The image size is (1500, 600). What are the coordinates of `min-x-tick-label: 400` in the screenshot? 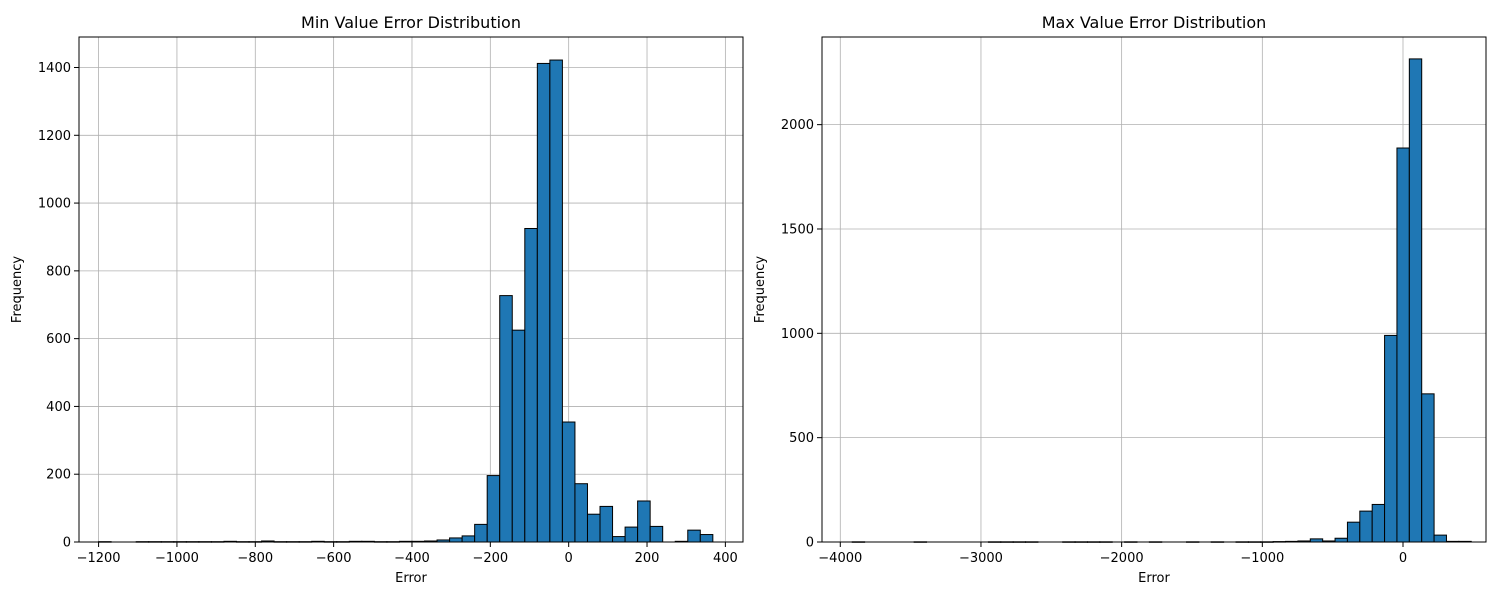 It's located at (725, 558).